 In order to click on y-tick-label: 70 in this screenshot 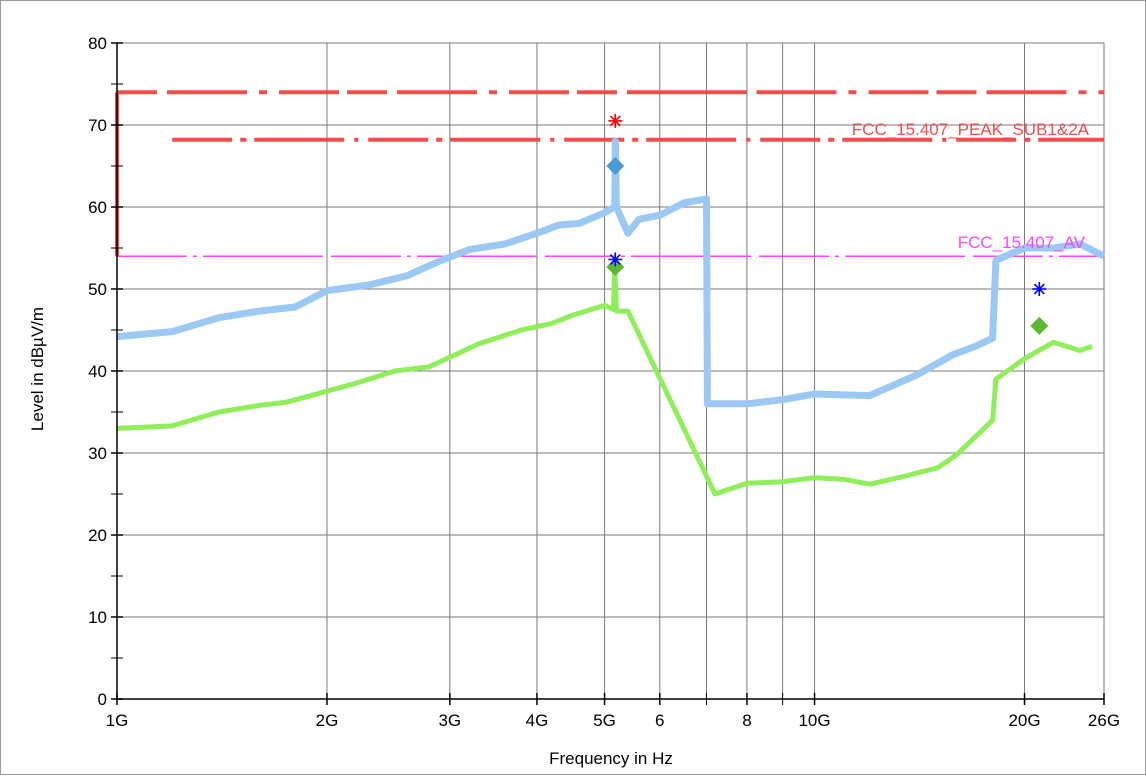, I will do `click(97, 125)`.